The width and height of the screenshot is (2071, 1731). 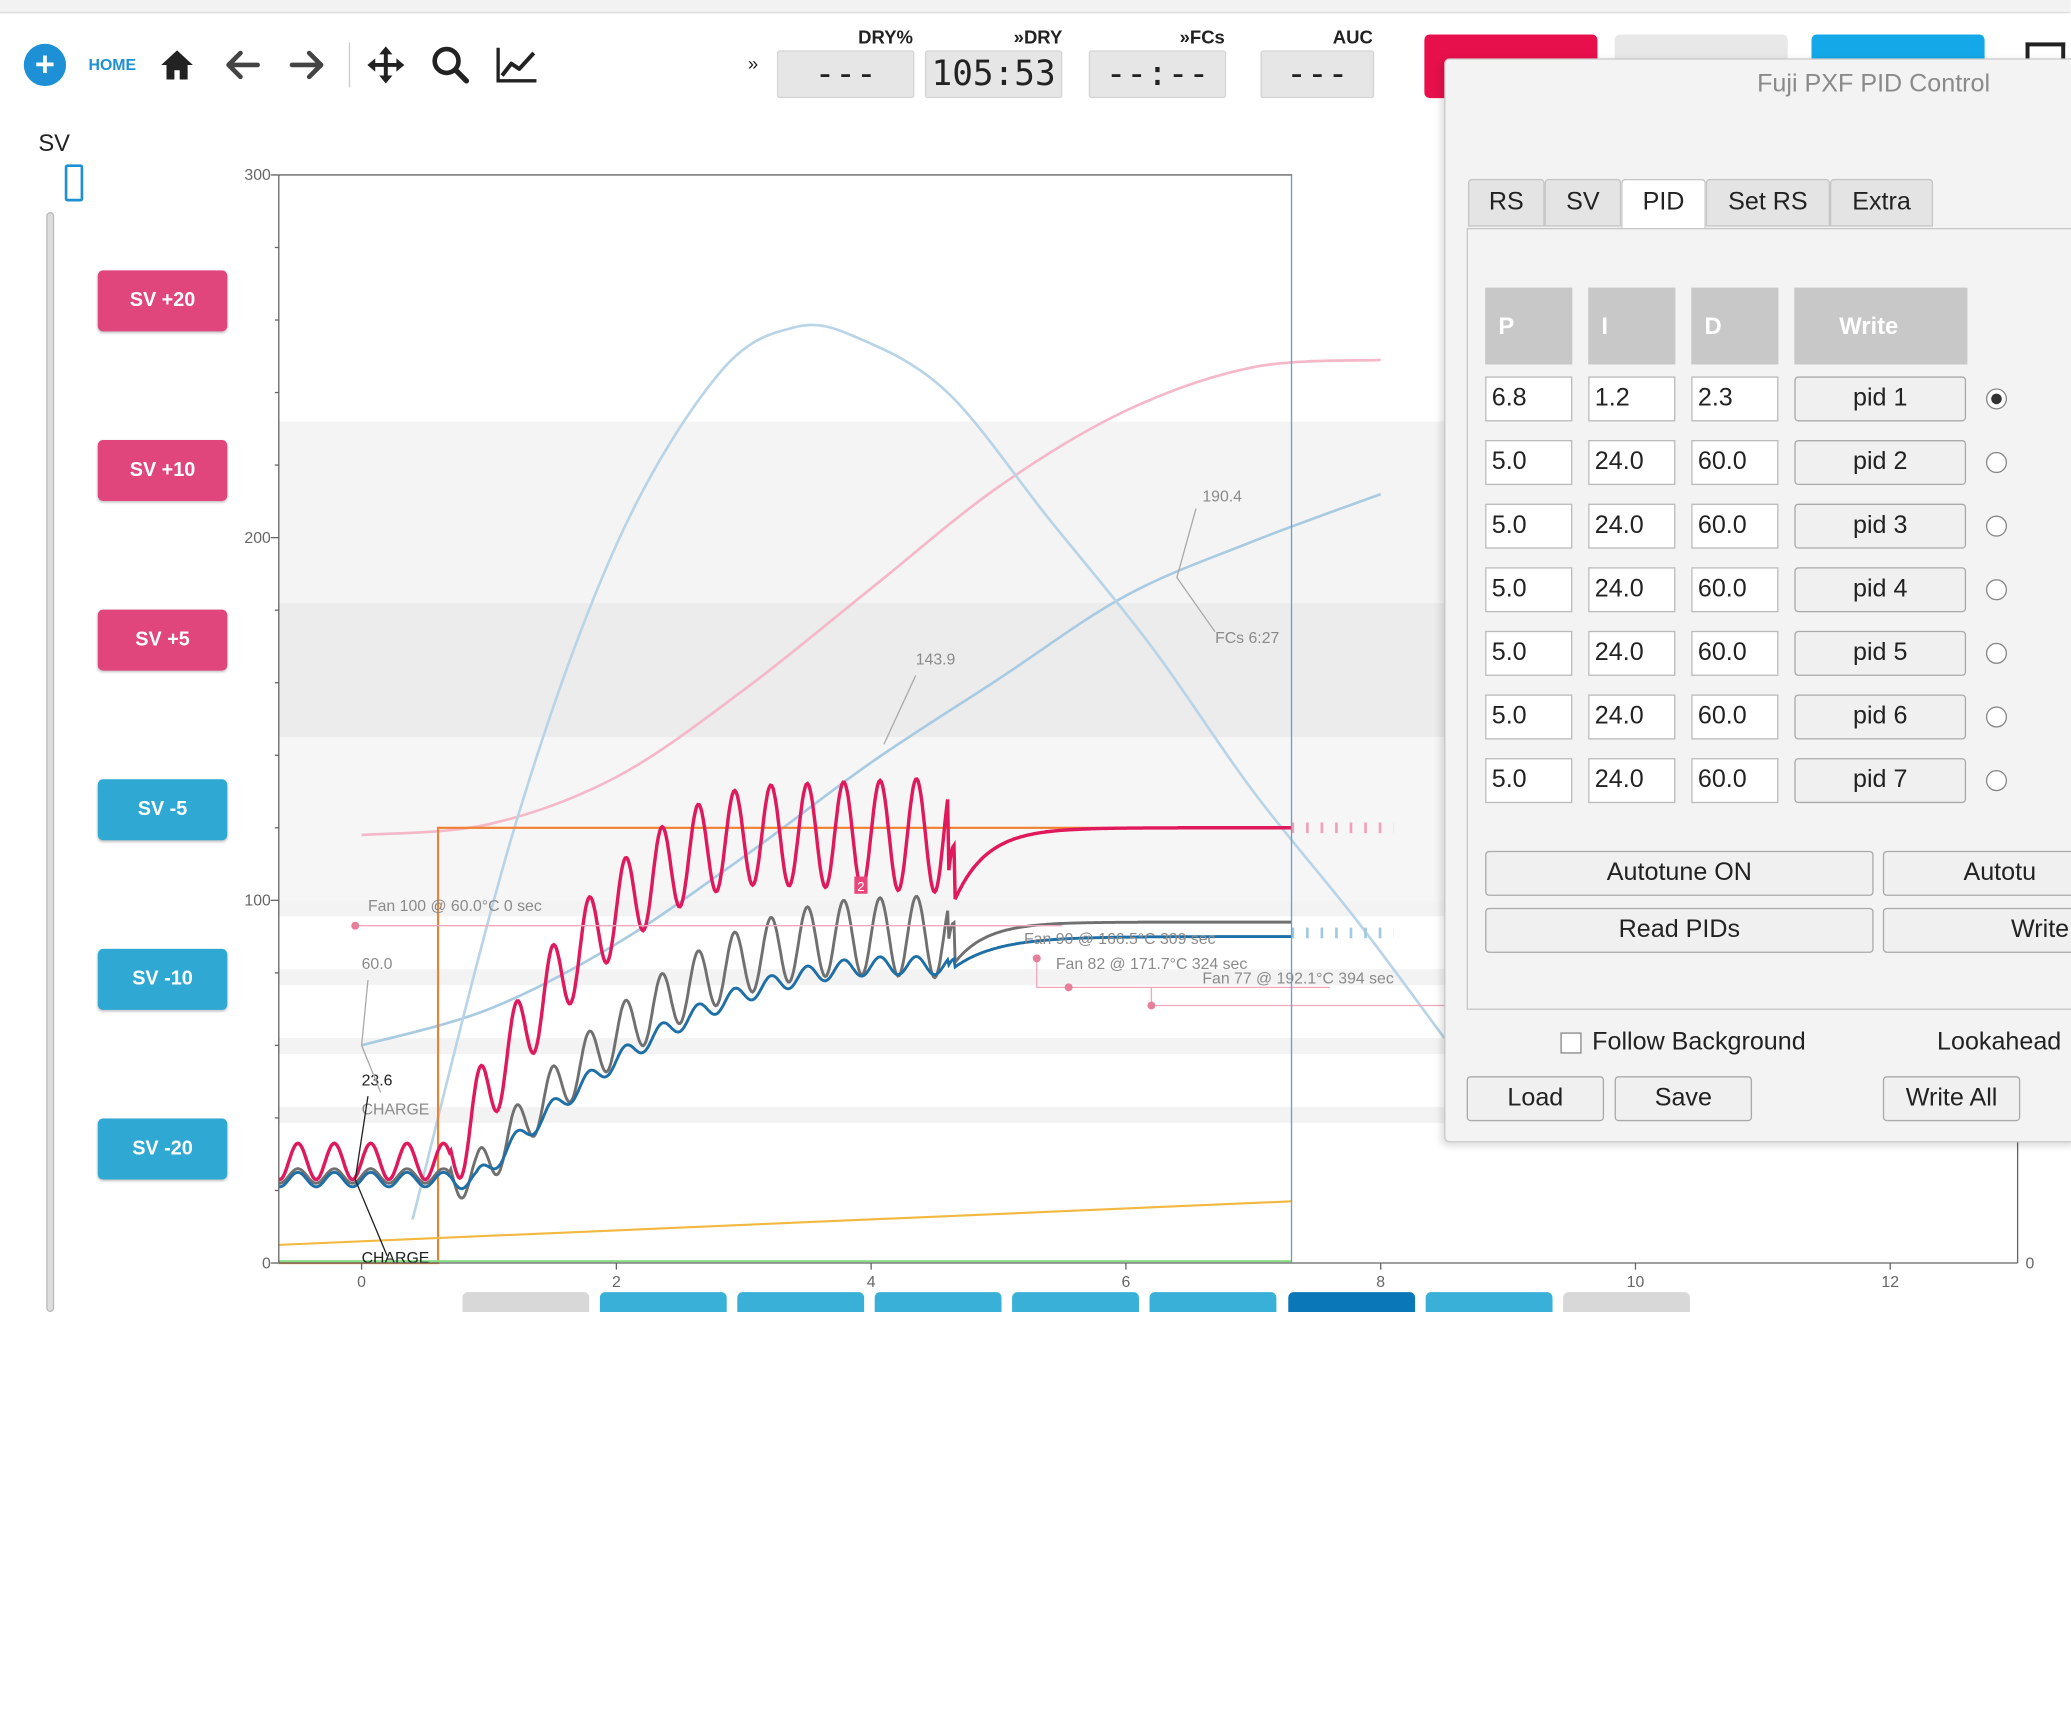 What do you see at coordinates (886, 37) in the screenshot?
I see `lcd-label-dry-pct: DRY%` at bounding box center [886, 37].